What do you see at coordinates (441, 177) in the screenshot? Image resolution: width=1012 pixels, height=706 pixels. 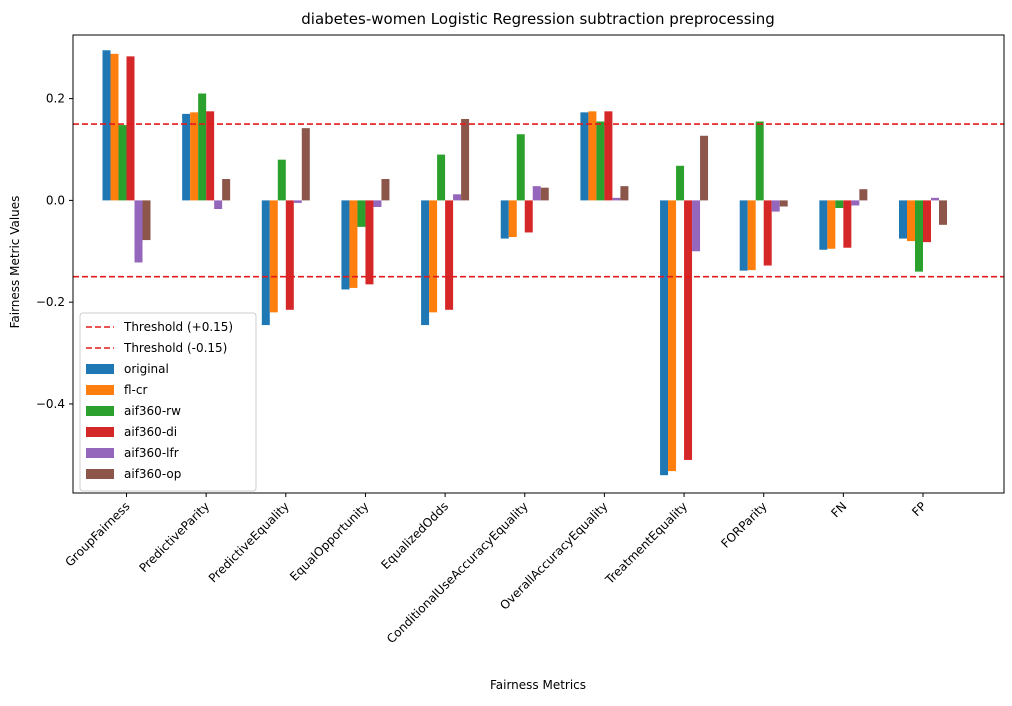 I see `bar-aif360-rw-EqualizedOdds` at bounding box center [441, 177].